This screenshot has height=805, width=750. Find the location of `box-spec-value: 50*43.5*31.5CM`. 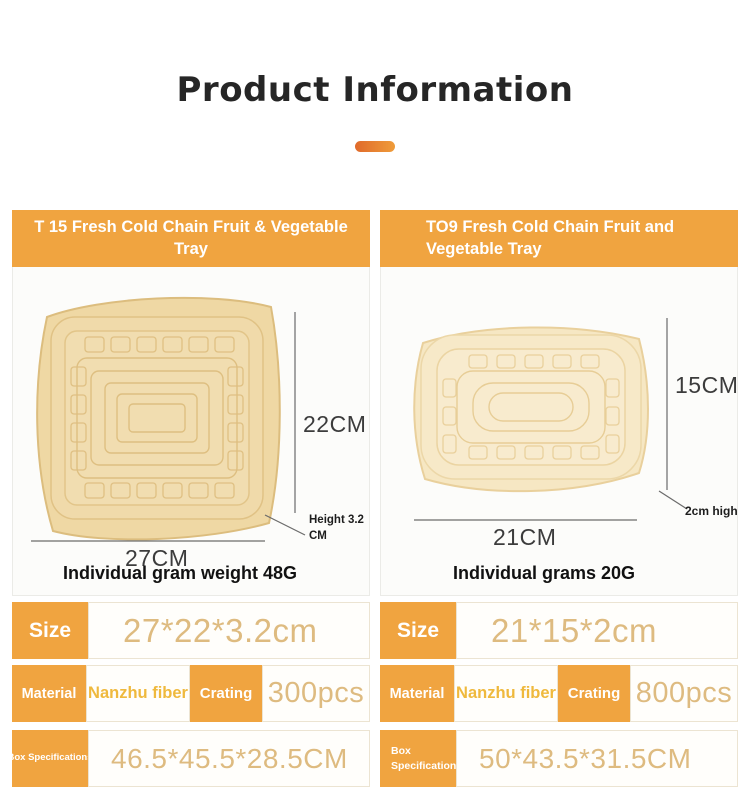

box-spec-value: 50*43.5*31.5CM is located at coordinates (597, 758).